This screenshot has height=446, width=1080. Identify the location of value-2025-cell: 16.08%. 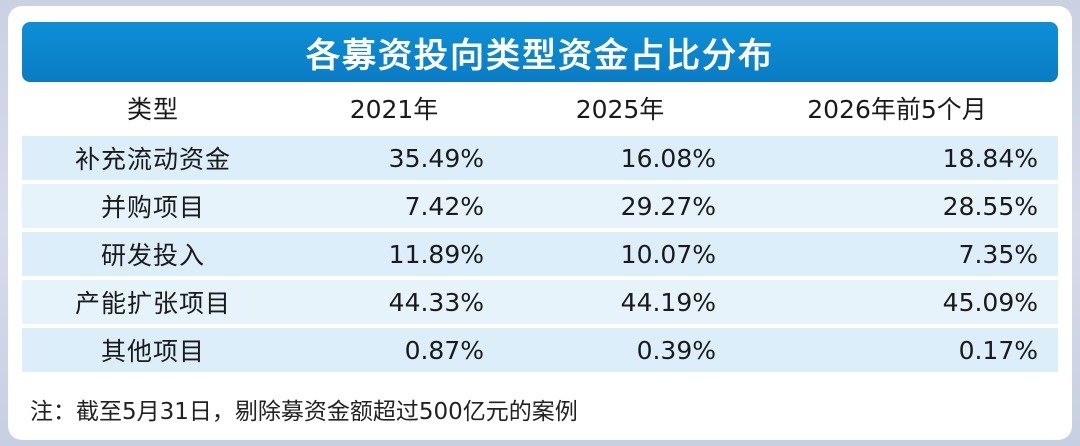
(668, 158).